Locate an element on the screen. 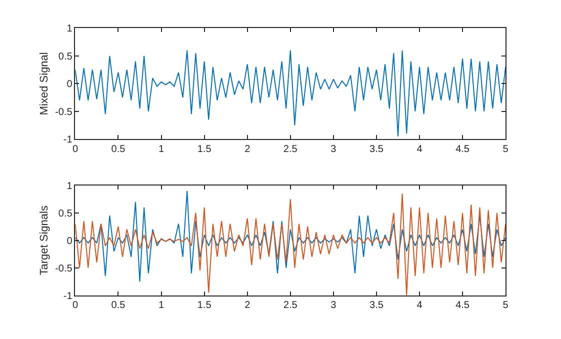  y-axis-title: Mixed Signal is located at coordinates (44, 84).